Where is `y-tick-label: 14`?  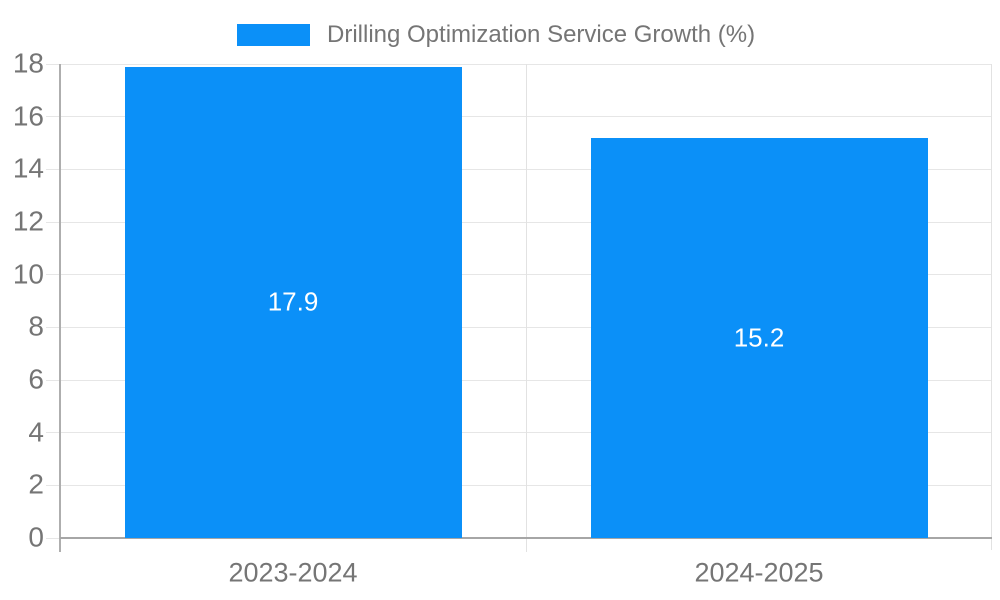 y-tick-label: 14 is located at coordinates (28, 168).